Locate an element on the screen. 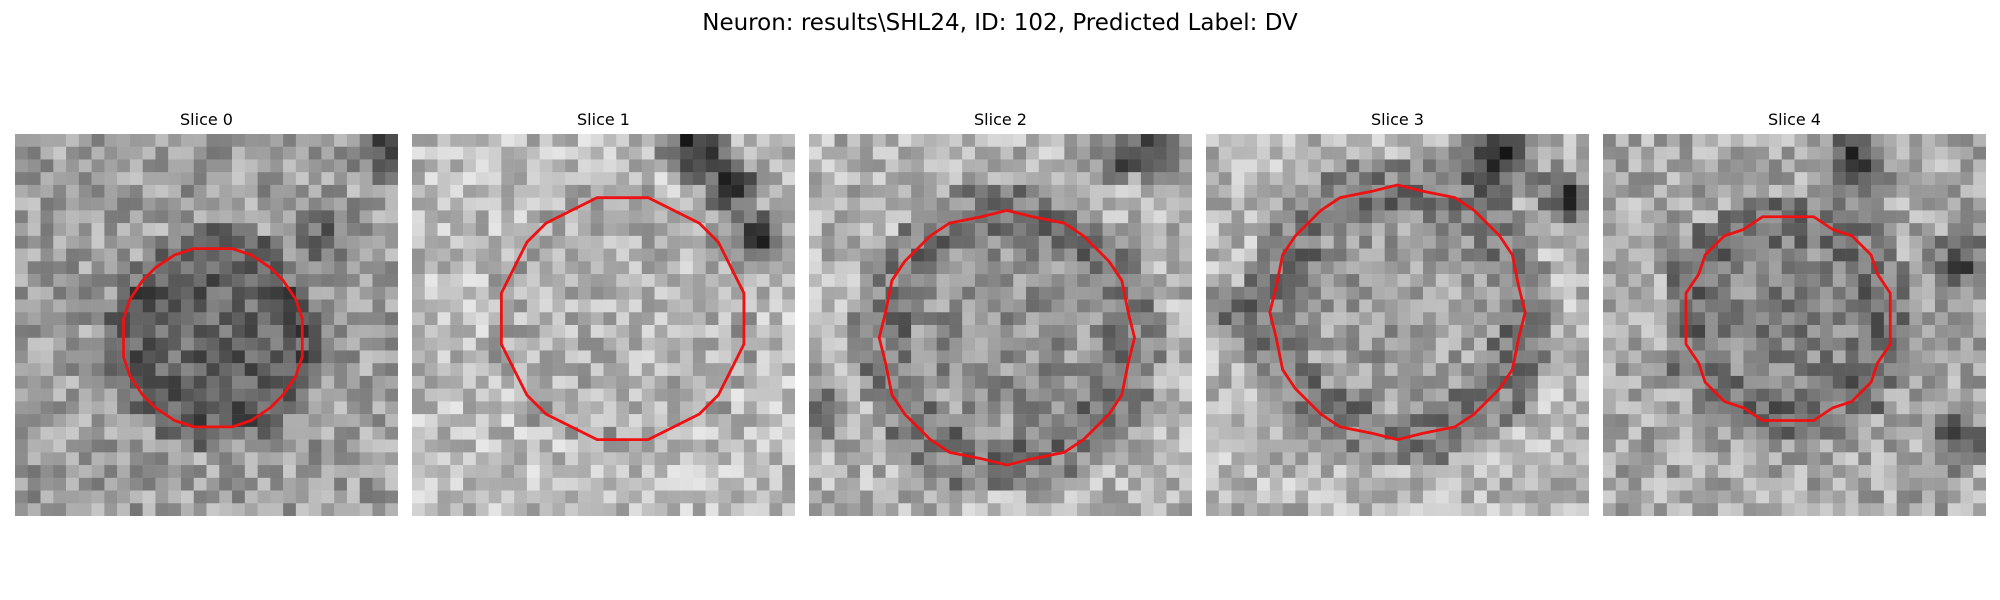  slice-title-4: Slice 4 is located at coordinates (1794, 119).